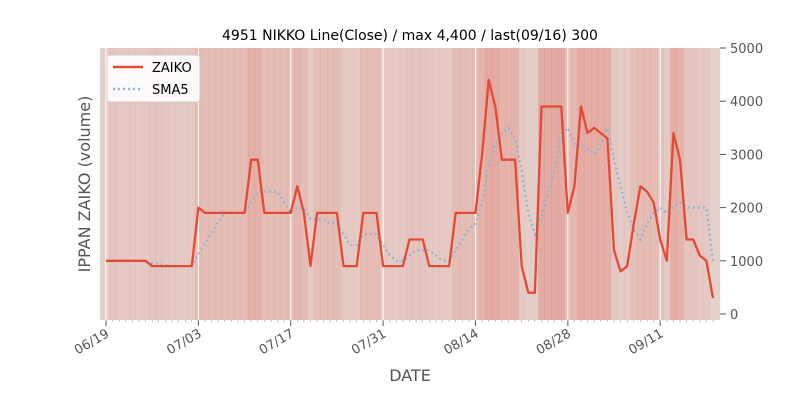 The width and height of the screenshot is (800, 400). I want to click on y-tick-label: 5000, so click(746, 49).